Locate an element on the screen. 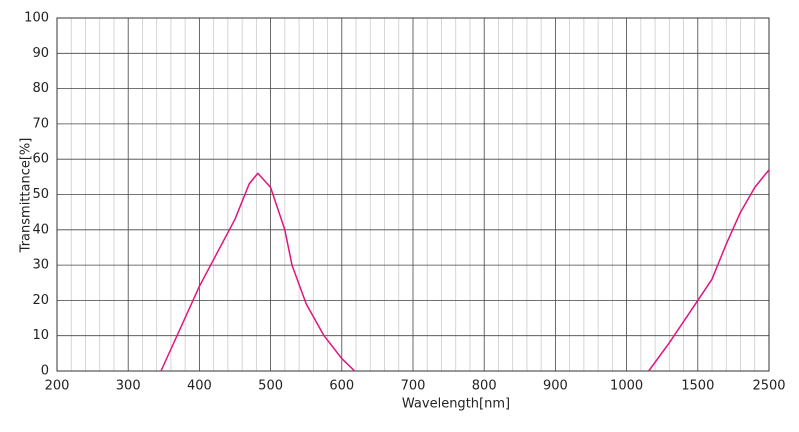 This screenshot has width=799, height=432. y-tick-label: 90 is located at coordinates (40, 53).